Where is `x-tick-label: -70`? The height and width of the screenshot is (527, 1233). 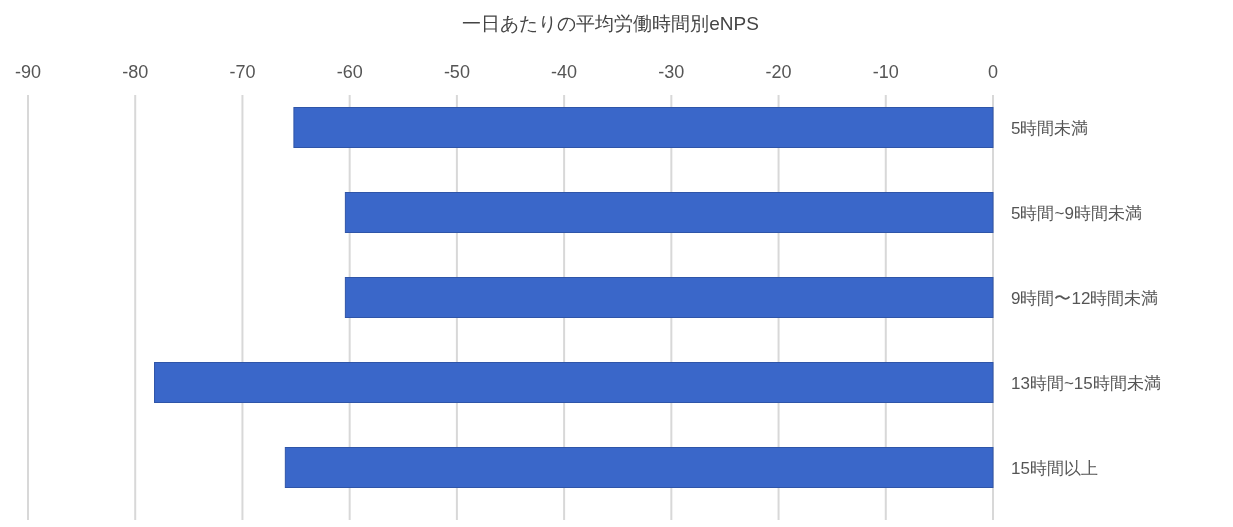
x-tick-label: -70 is located at coordinates (242, 72).